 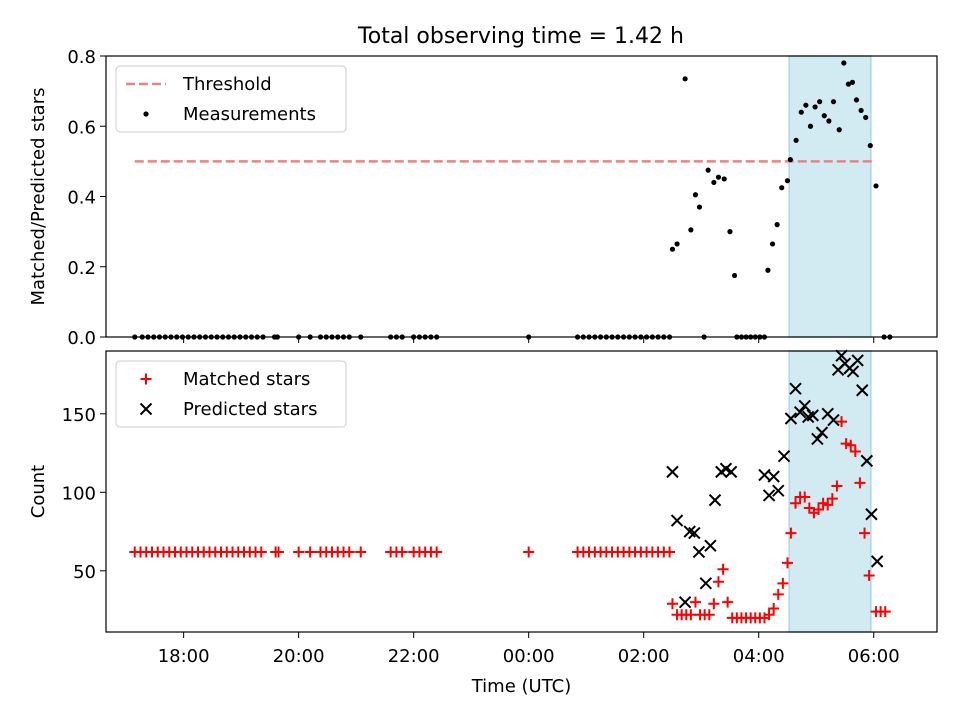 I want to click on y-tick-label: 150, so click(x=79, y=415).